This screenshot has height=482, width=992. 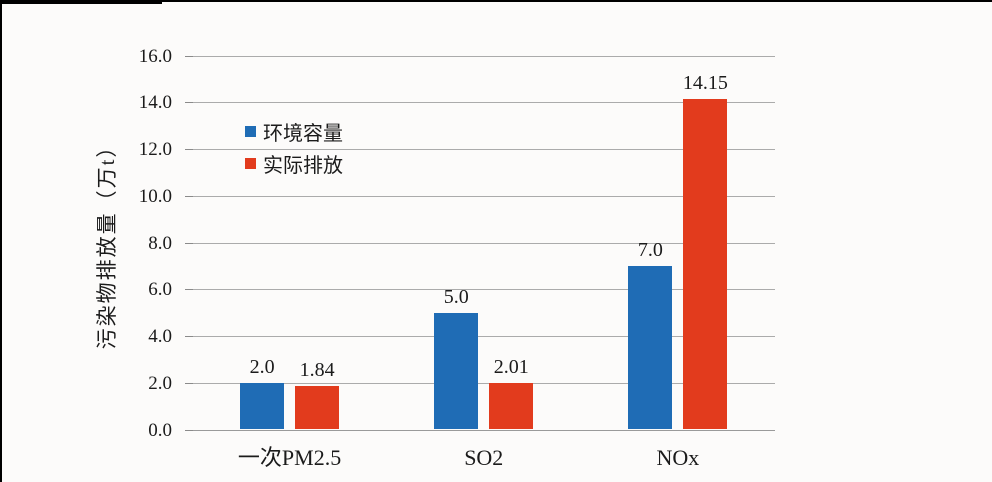 I want to click on frame-border-left, so click(x=1, y=241).